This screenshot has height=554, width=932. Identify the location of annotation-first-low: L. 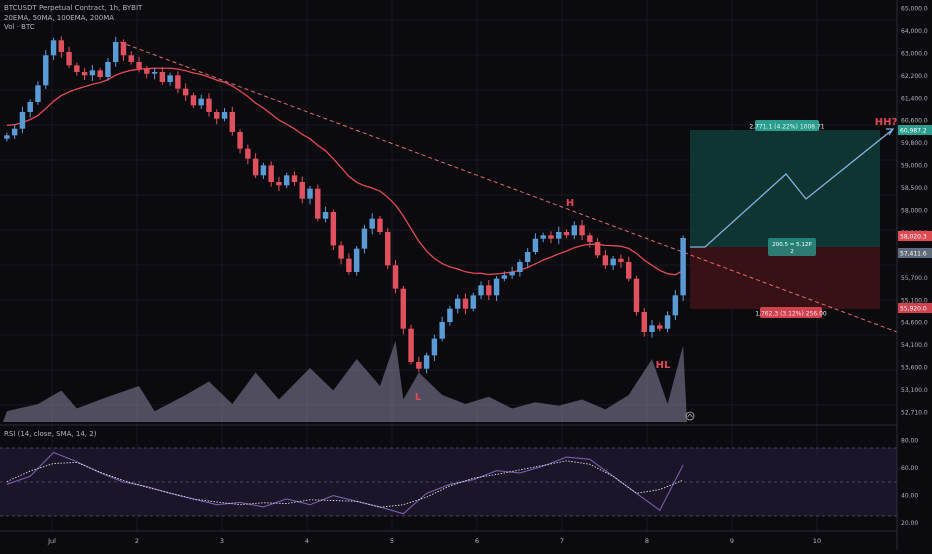
(418, 397).